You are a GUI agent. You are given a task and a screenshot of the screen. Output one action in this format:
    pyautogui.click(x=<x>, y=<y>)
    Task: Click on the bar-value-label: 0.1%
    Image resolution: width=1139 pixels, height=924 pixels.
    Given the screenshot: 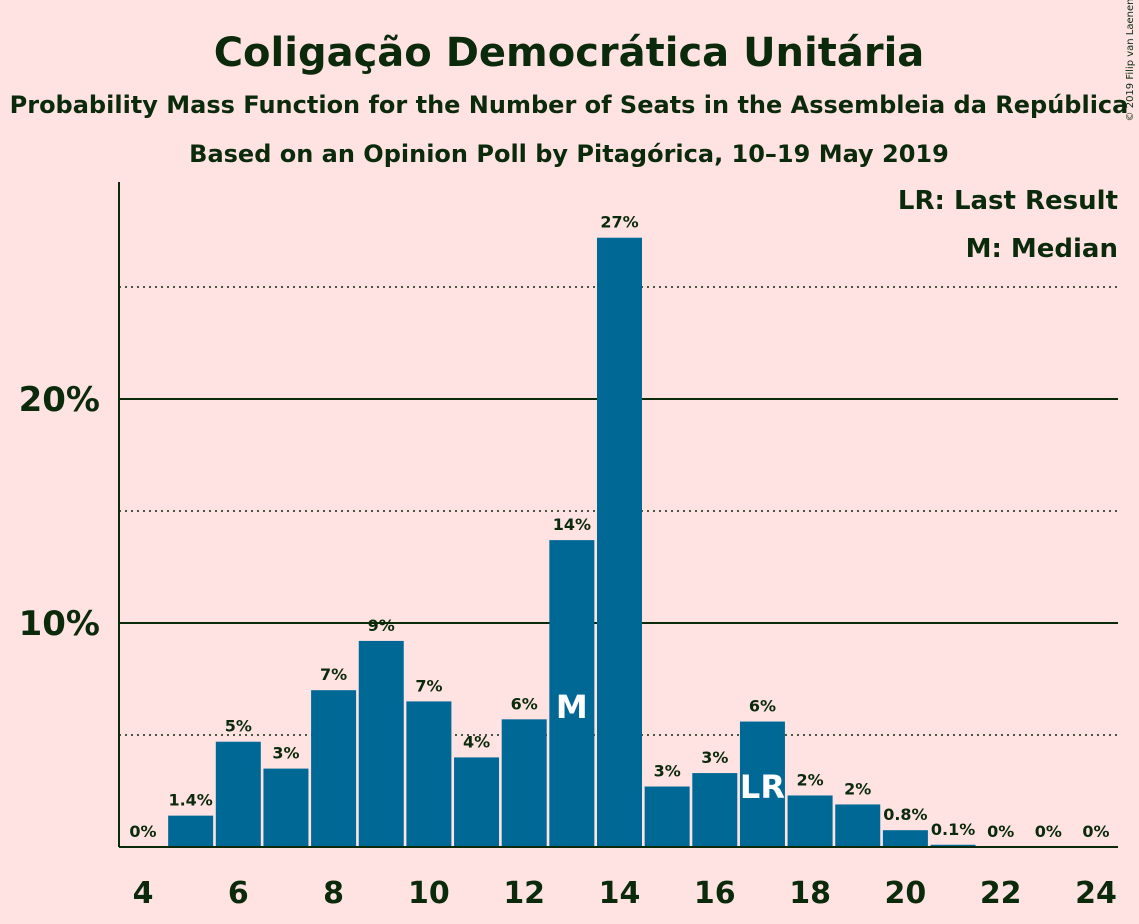 What is the action you would take?
    pyautogui.click(x=953, y=829)
    